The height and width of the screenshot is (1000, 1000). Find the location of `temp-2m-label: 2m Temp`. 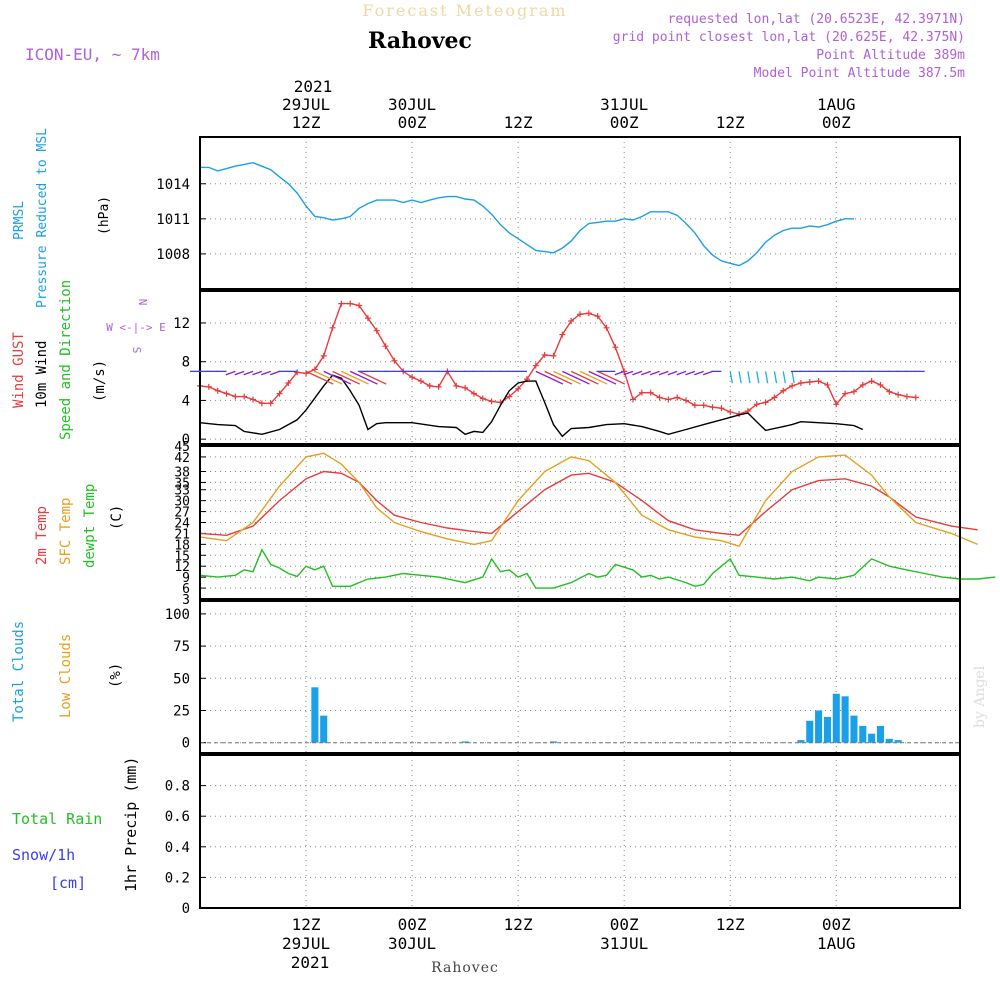

temp-2m-label: 2m Temp is located at coordinates (42, 535).